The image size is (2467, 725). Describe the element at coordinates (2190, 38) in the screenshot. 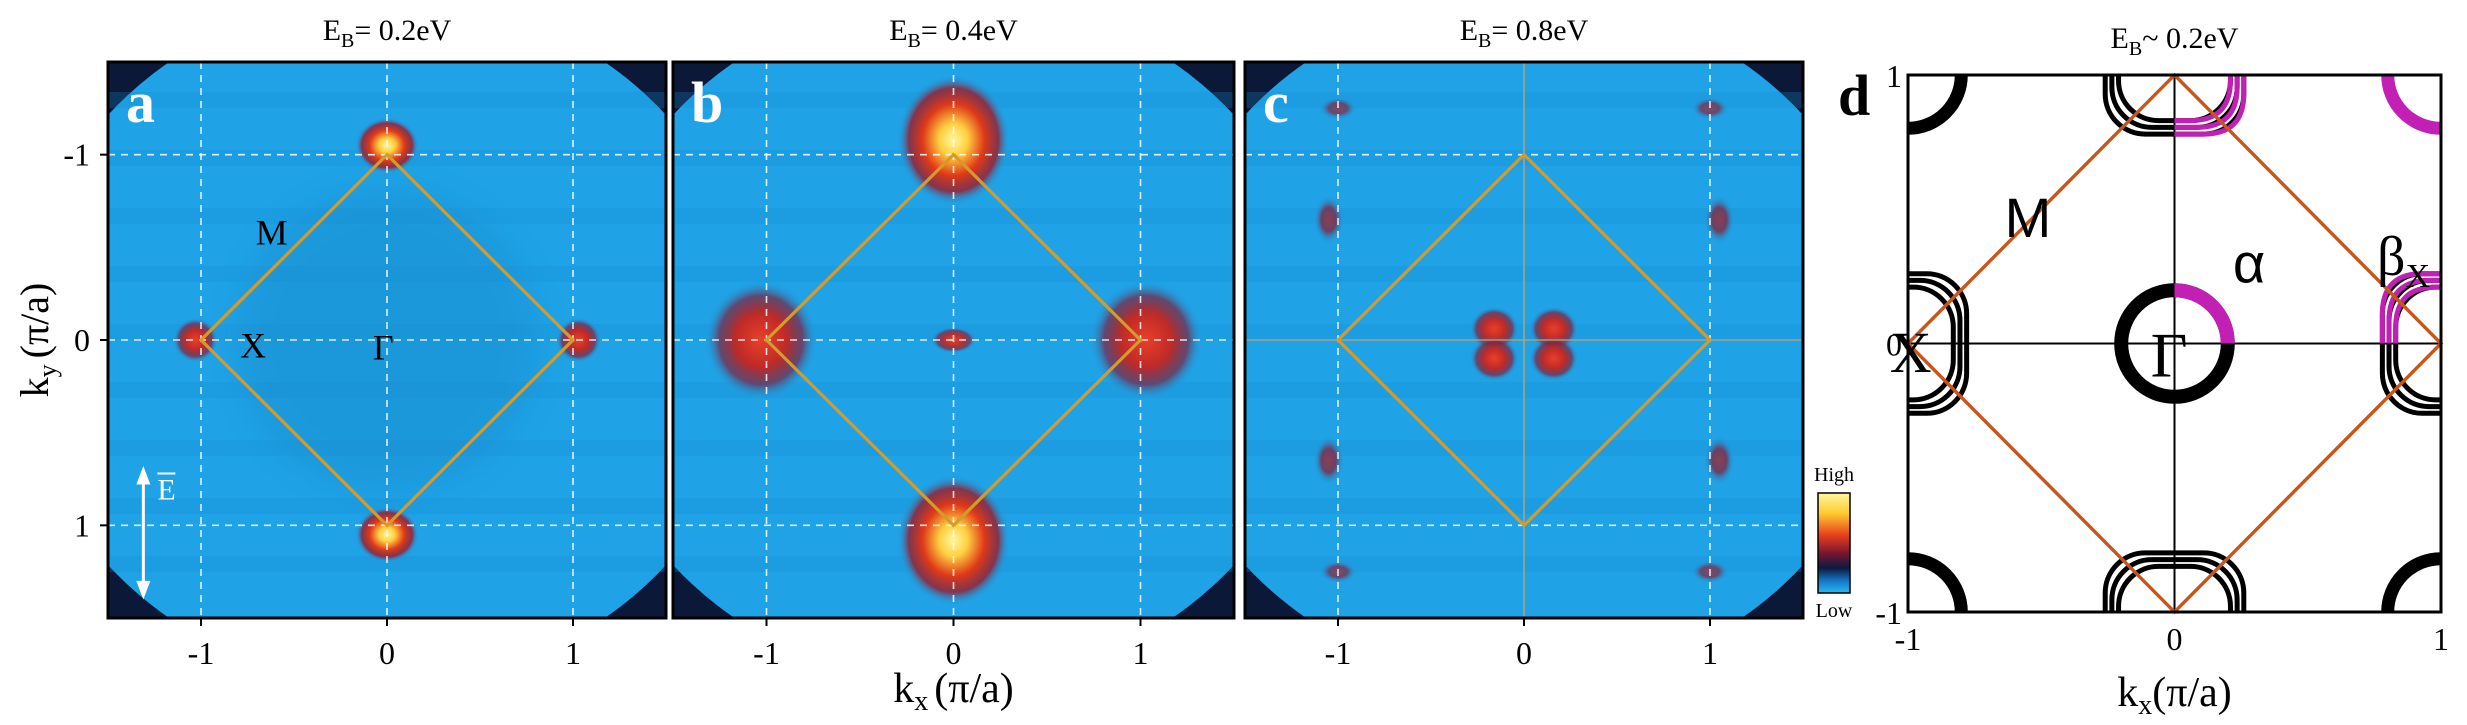

I see `title-value: ~ 0.2eV` at that location.